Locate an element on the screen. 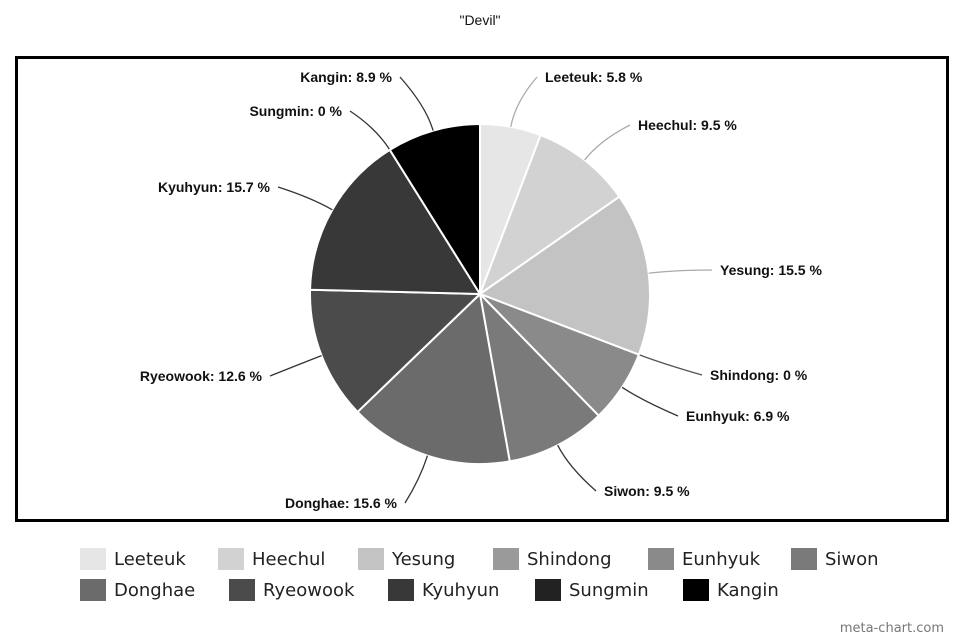 The width and height of the screenshot is (960, 640). label-connector-sungmin is located at coordinates (370, 130).